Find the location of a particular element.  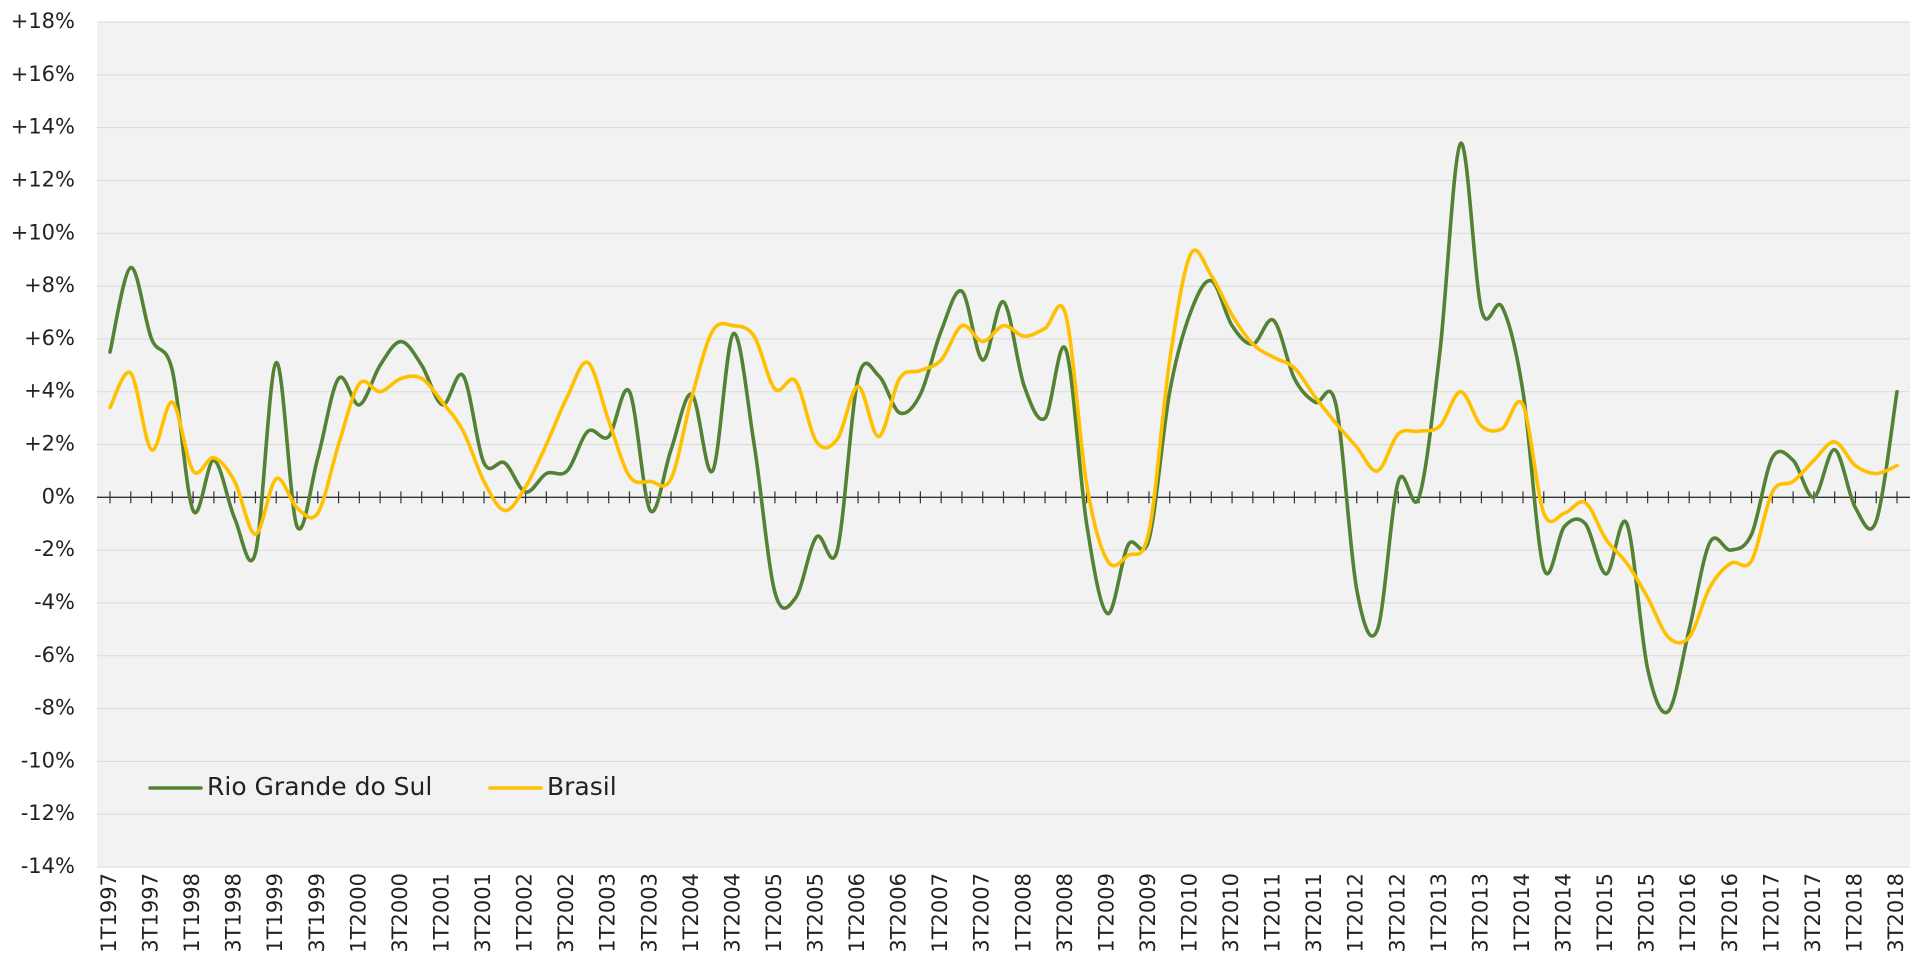

x-tick-label: 3T2008 is located at coordinates (1065, 913).